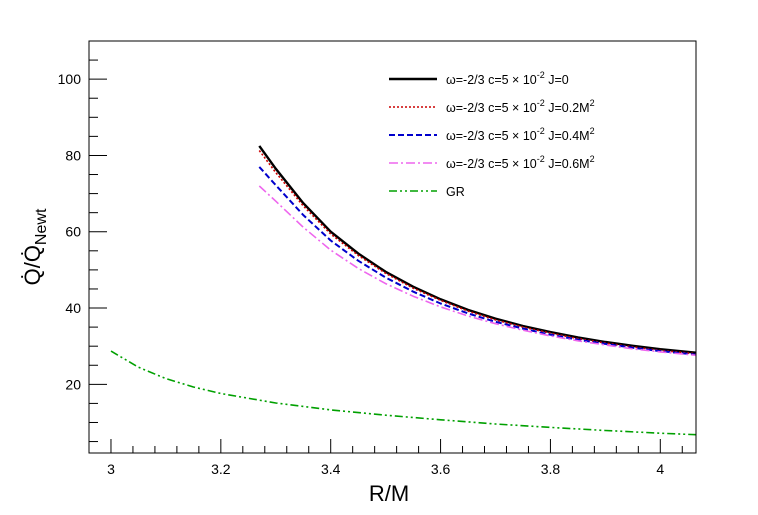  What do you see at coordinates (73, 308) in the screenshot?
I see `y-tick-label: 40` at bounding box center [73, 308].